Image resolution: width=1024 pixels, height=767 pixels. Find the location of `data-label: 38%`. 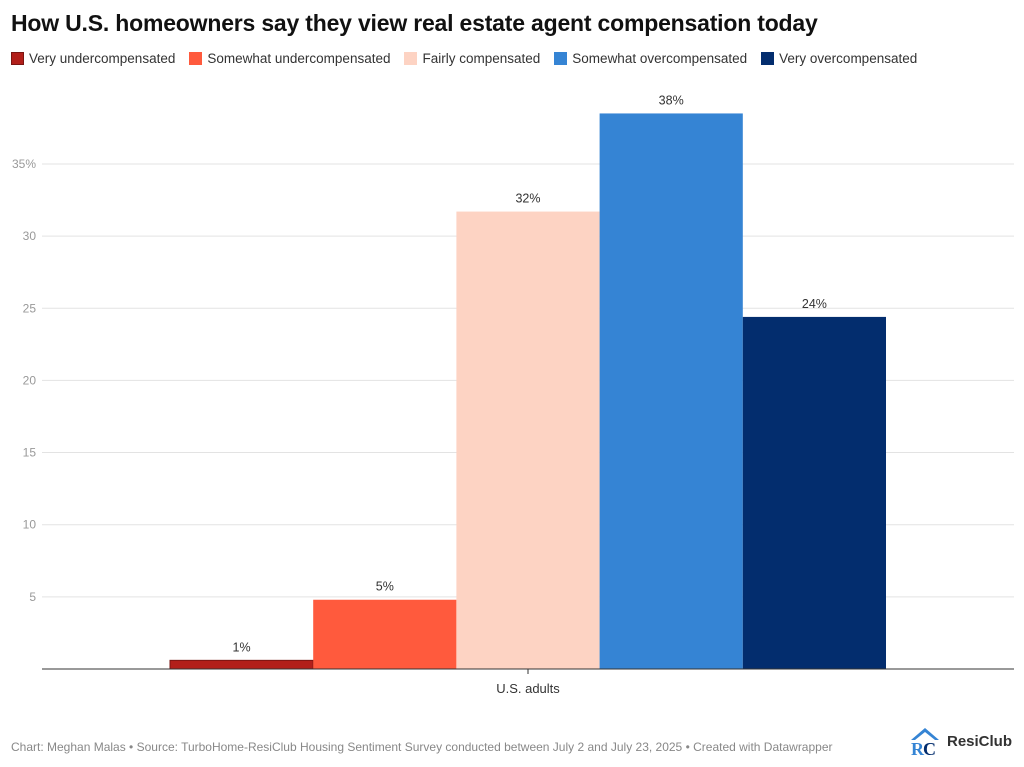

data-label: 38% is located at coordinates (671, 100).